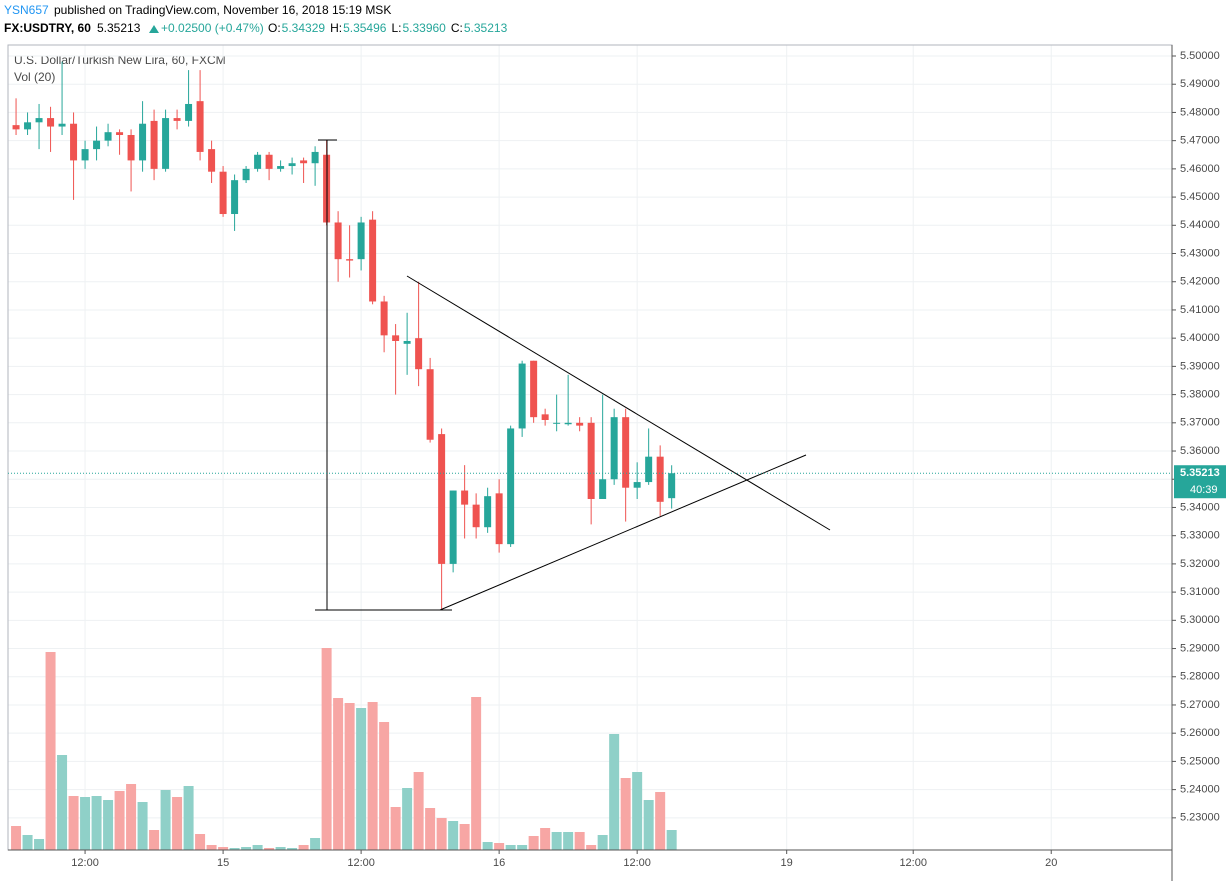  I want to click on author: YSN657, so click(26, 10).